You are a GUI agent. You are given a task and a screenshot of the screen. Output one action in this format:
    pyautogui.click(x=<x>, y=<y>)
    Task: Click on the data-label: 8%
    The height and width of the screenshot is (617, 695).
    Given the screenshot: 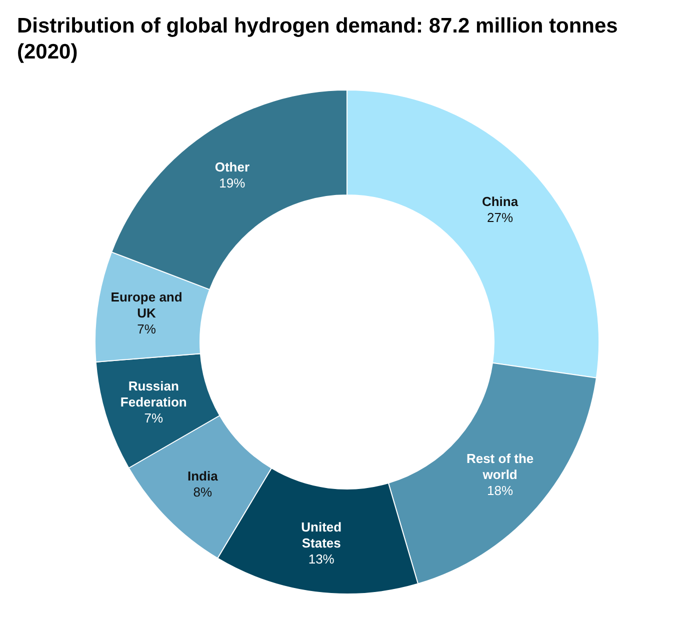 What is the action you would take?
    pyautogui.click(x=203, y=492)
    